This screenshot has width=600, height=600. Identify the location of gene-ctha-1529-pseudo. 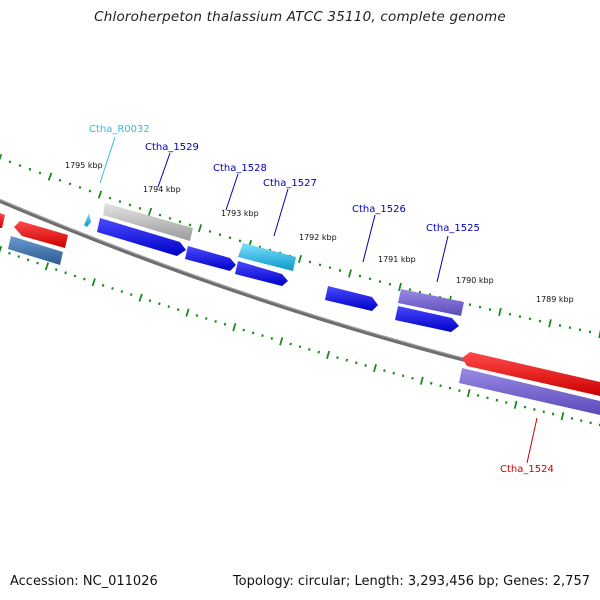
(148, 222).